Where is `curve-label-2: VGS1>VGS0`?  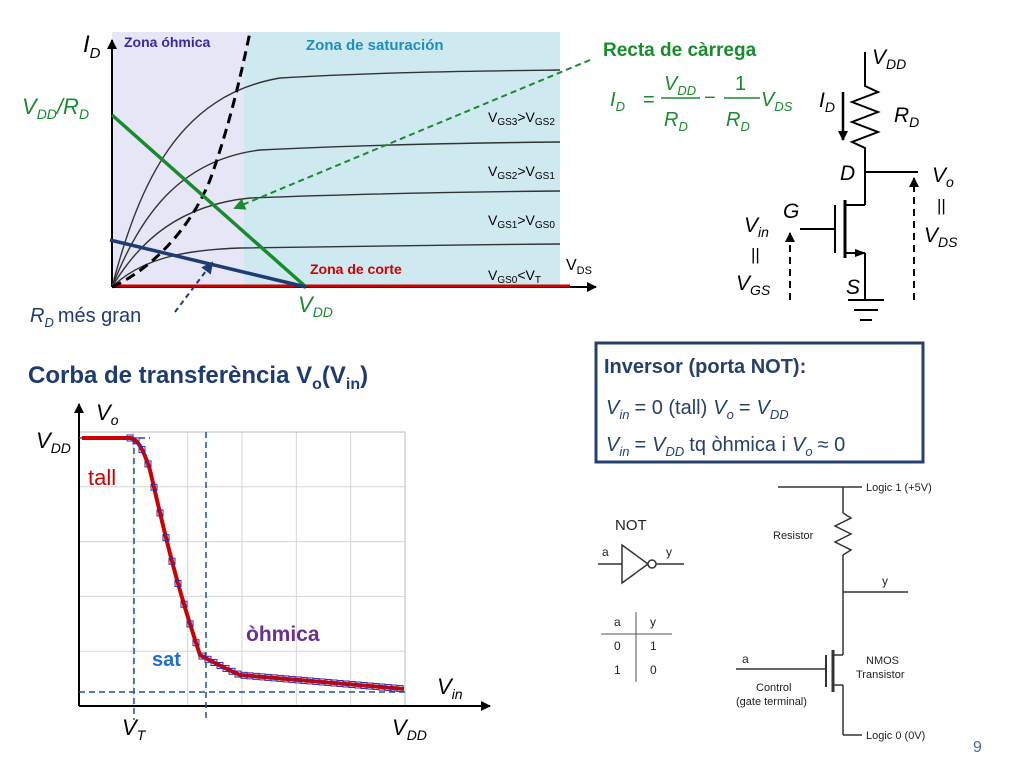 curve-label-2: VGS1>VGS0 is located at coordinates (521, 221).